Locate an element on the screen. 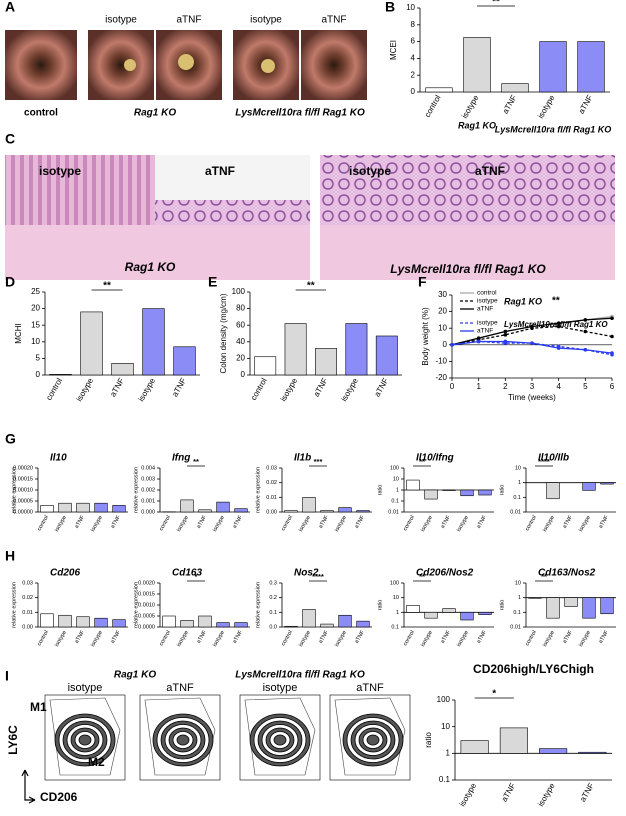  y-tick-label: 1 is located at coordinates (519, 483).